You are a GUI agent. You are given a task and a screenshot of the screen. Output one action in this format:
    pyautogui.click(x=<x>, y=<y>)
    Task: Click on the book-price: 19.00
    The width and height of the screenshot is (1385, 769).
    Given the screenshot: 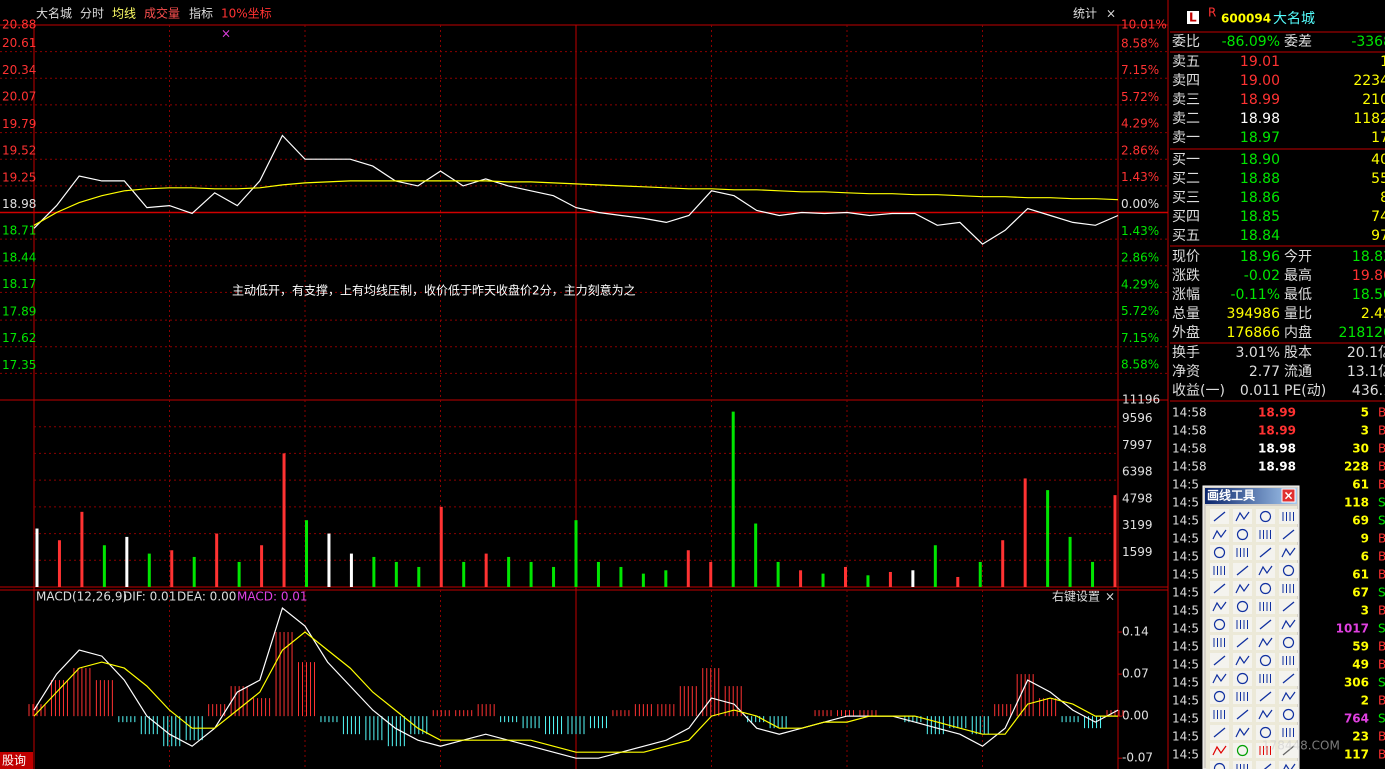 What is the action you would take?
    pyautogui.click(x=1260, y=81)
    